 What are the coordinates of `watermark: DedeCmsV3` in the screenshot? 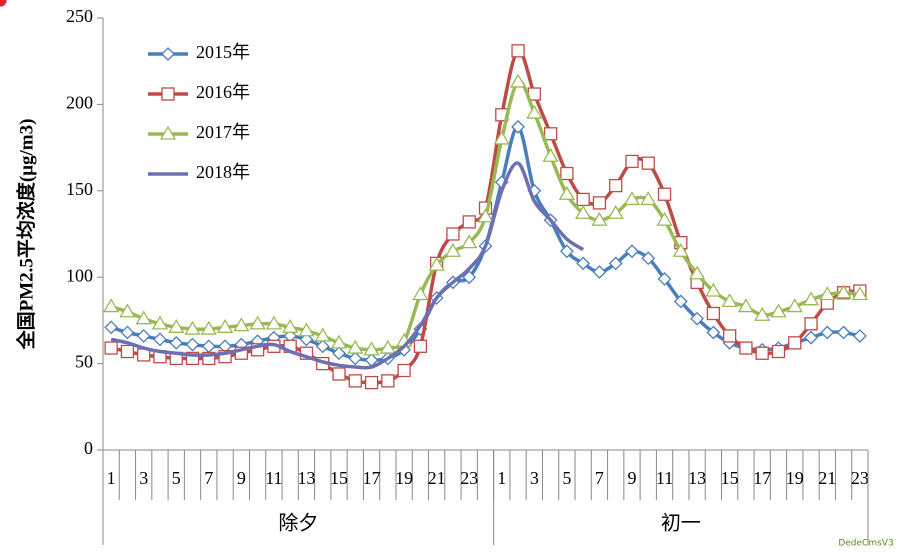 It's located at (865, 544).